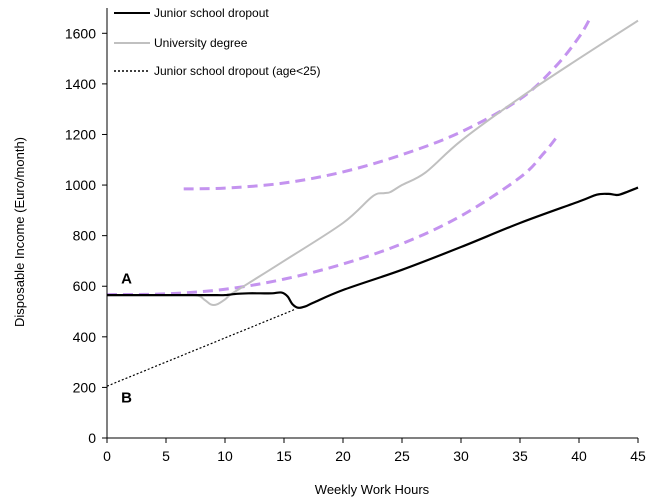  I want to click on x-tick-label: 5, so click(166, 456).